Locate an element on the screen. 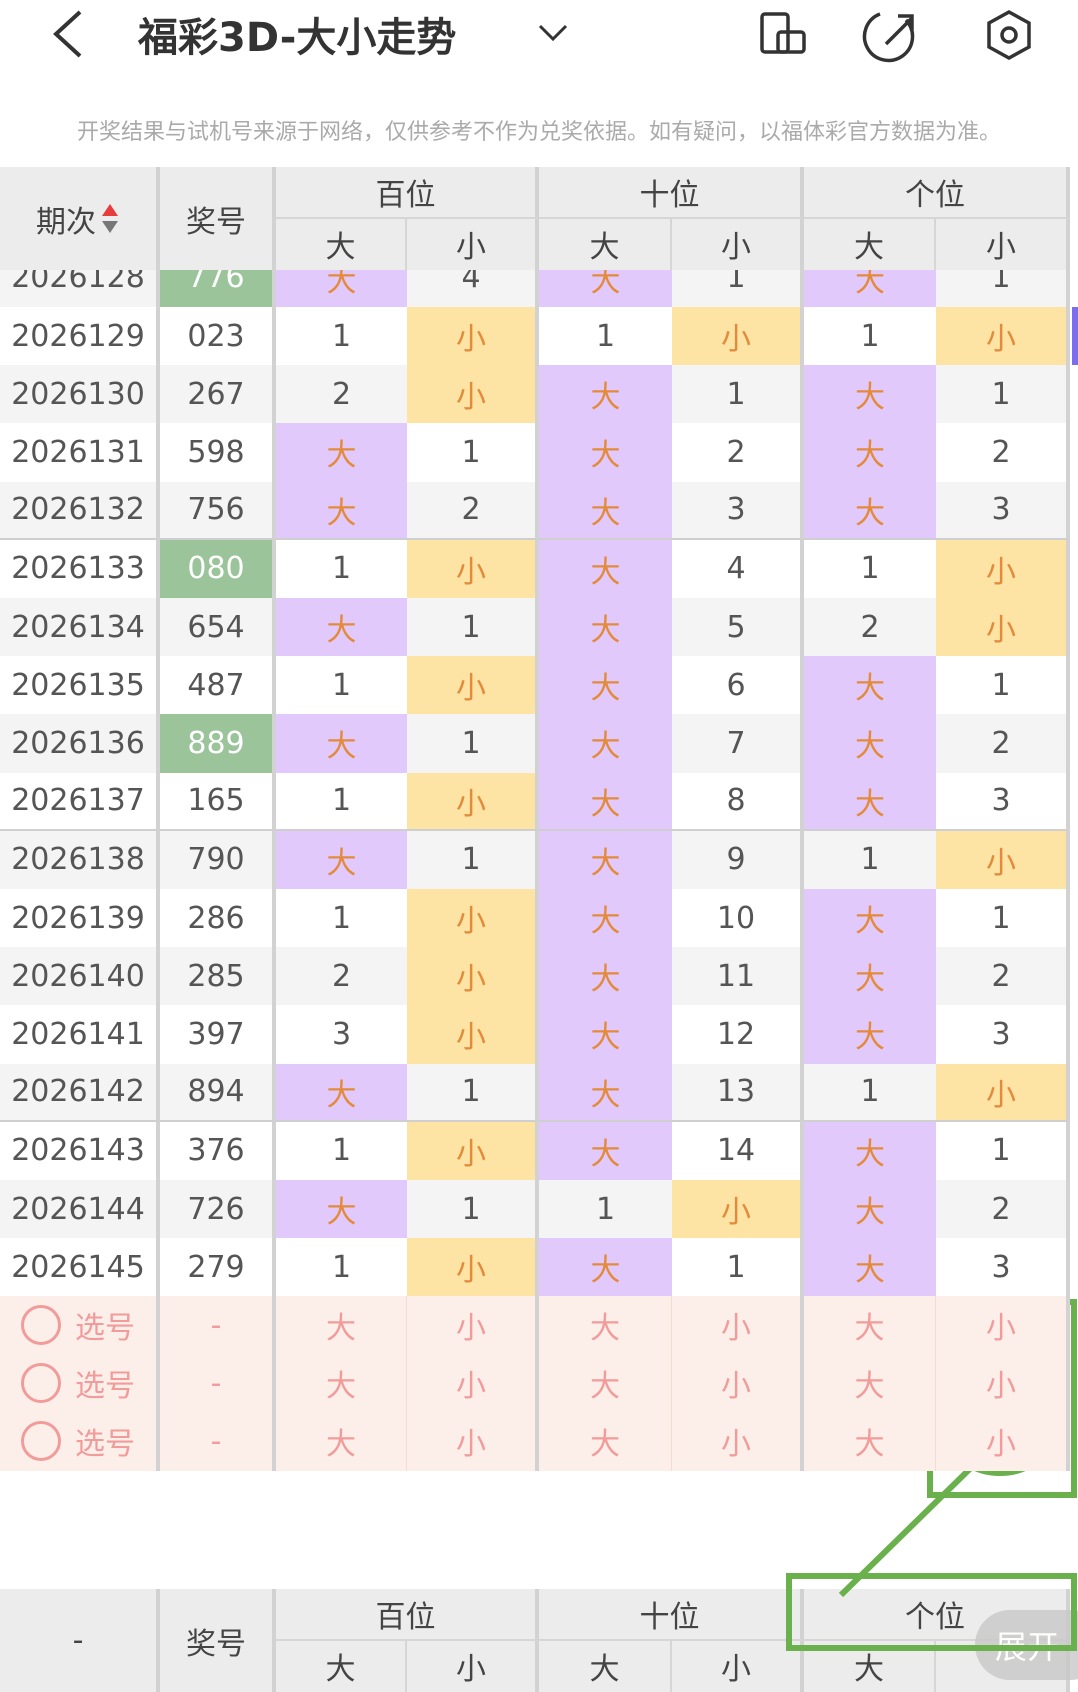 The width and height of the screenshot is (1078, 1692). period-cell: 2026141 is located at coordinates (80, 1034).